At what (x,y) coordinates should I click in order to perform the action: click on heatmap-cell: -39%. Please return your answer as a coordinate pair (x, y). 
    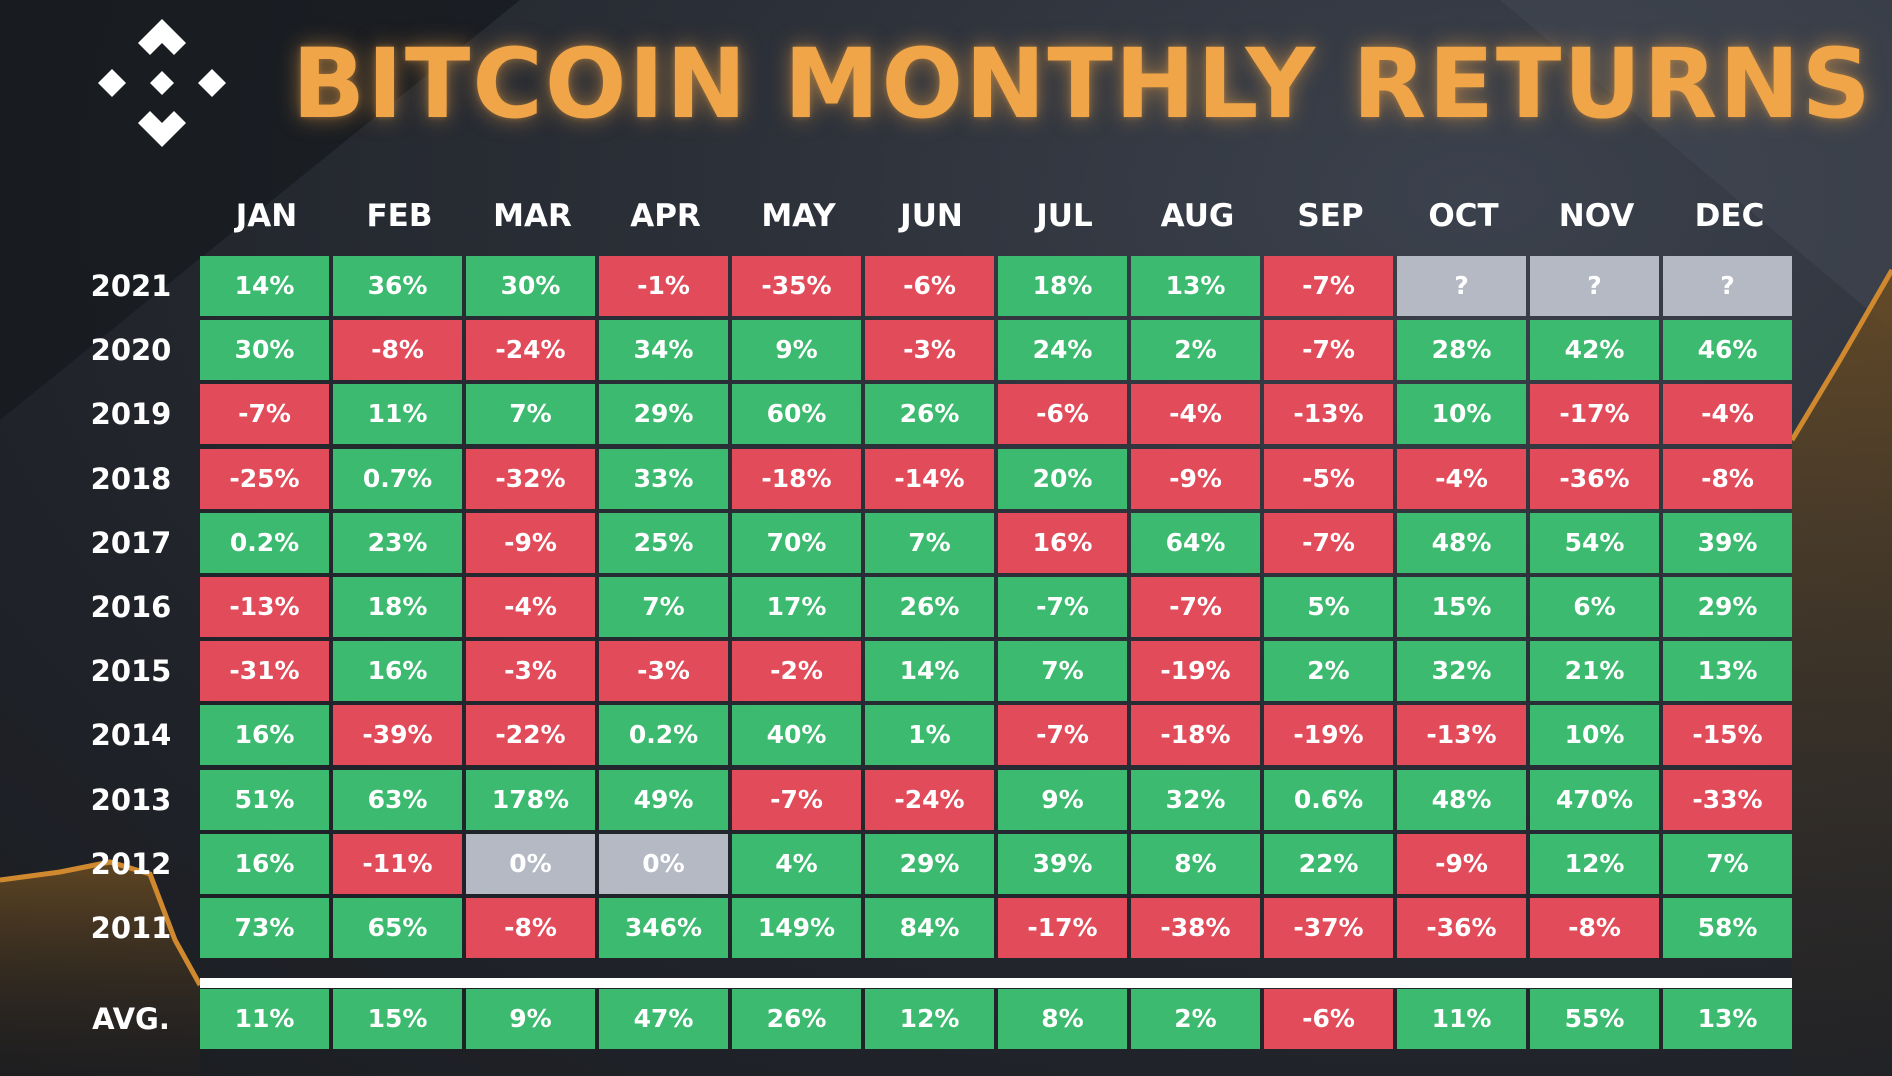
    Looking at the image, I should click on (397, 735).